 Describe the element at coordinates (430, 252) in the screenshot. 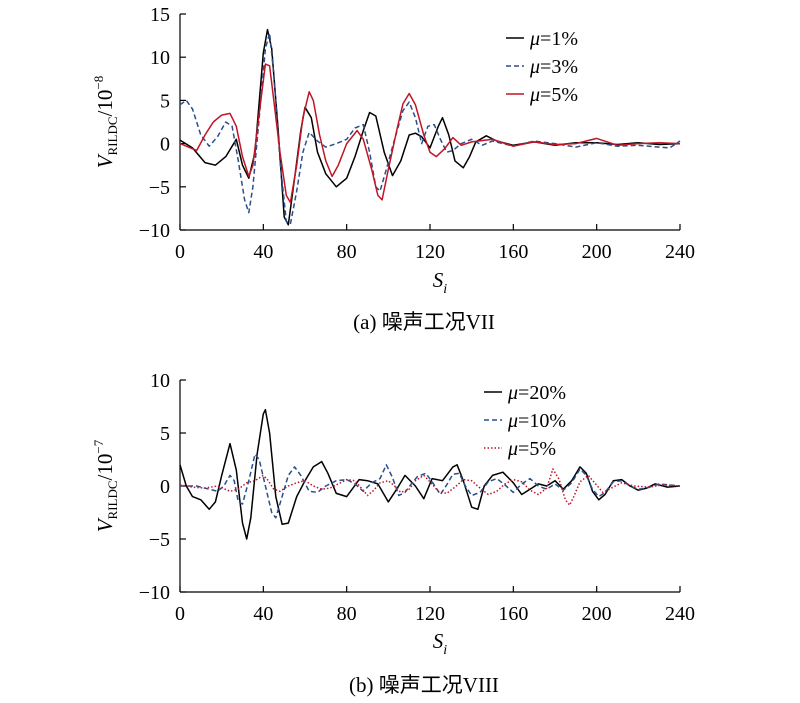

I see `chart-a-x-tick-label-3: 120` at that location.